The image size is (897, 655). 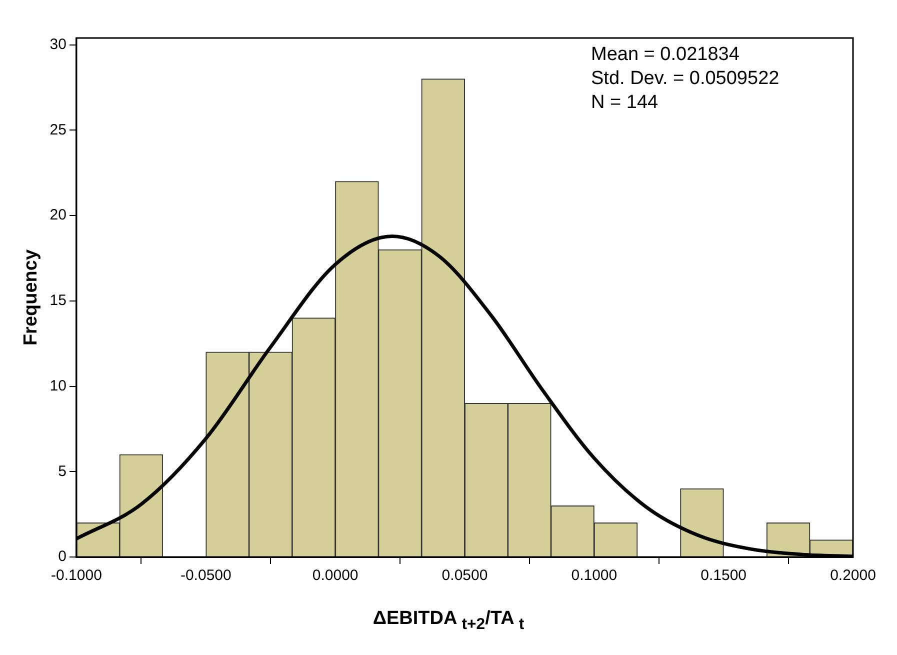 I want to click on x-tick-label: 0.1000, so click(x=594, y=575).